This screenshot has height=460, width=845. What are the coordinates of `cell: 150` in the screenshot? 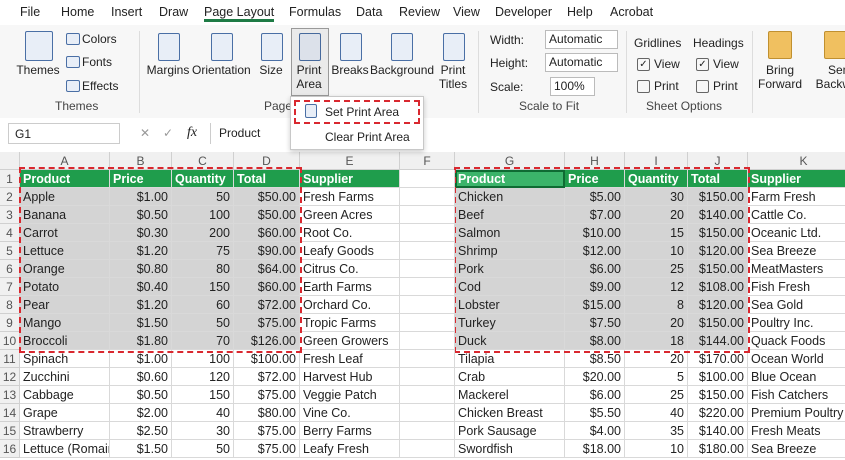 It's located at (203, 287).